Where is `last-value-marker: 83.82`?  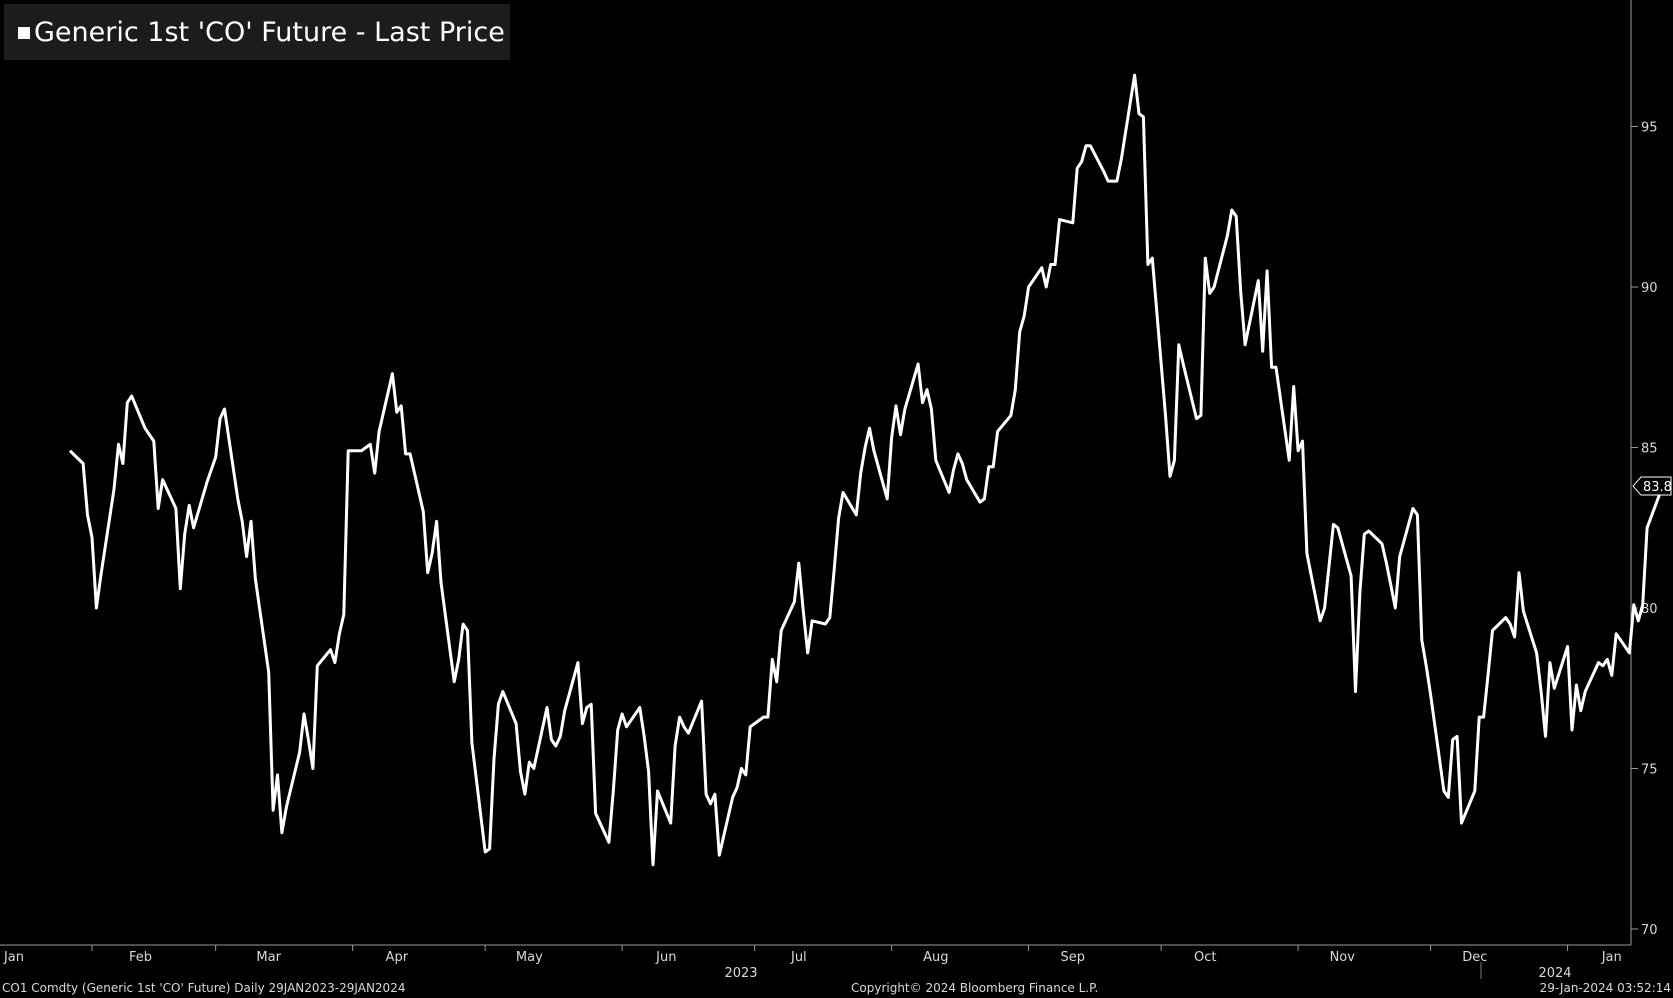 last-value-marker: 83.82 is located at coordinates (1652, 486).